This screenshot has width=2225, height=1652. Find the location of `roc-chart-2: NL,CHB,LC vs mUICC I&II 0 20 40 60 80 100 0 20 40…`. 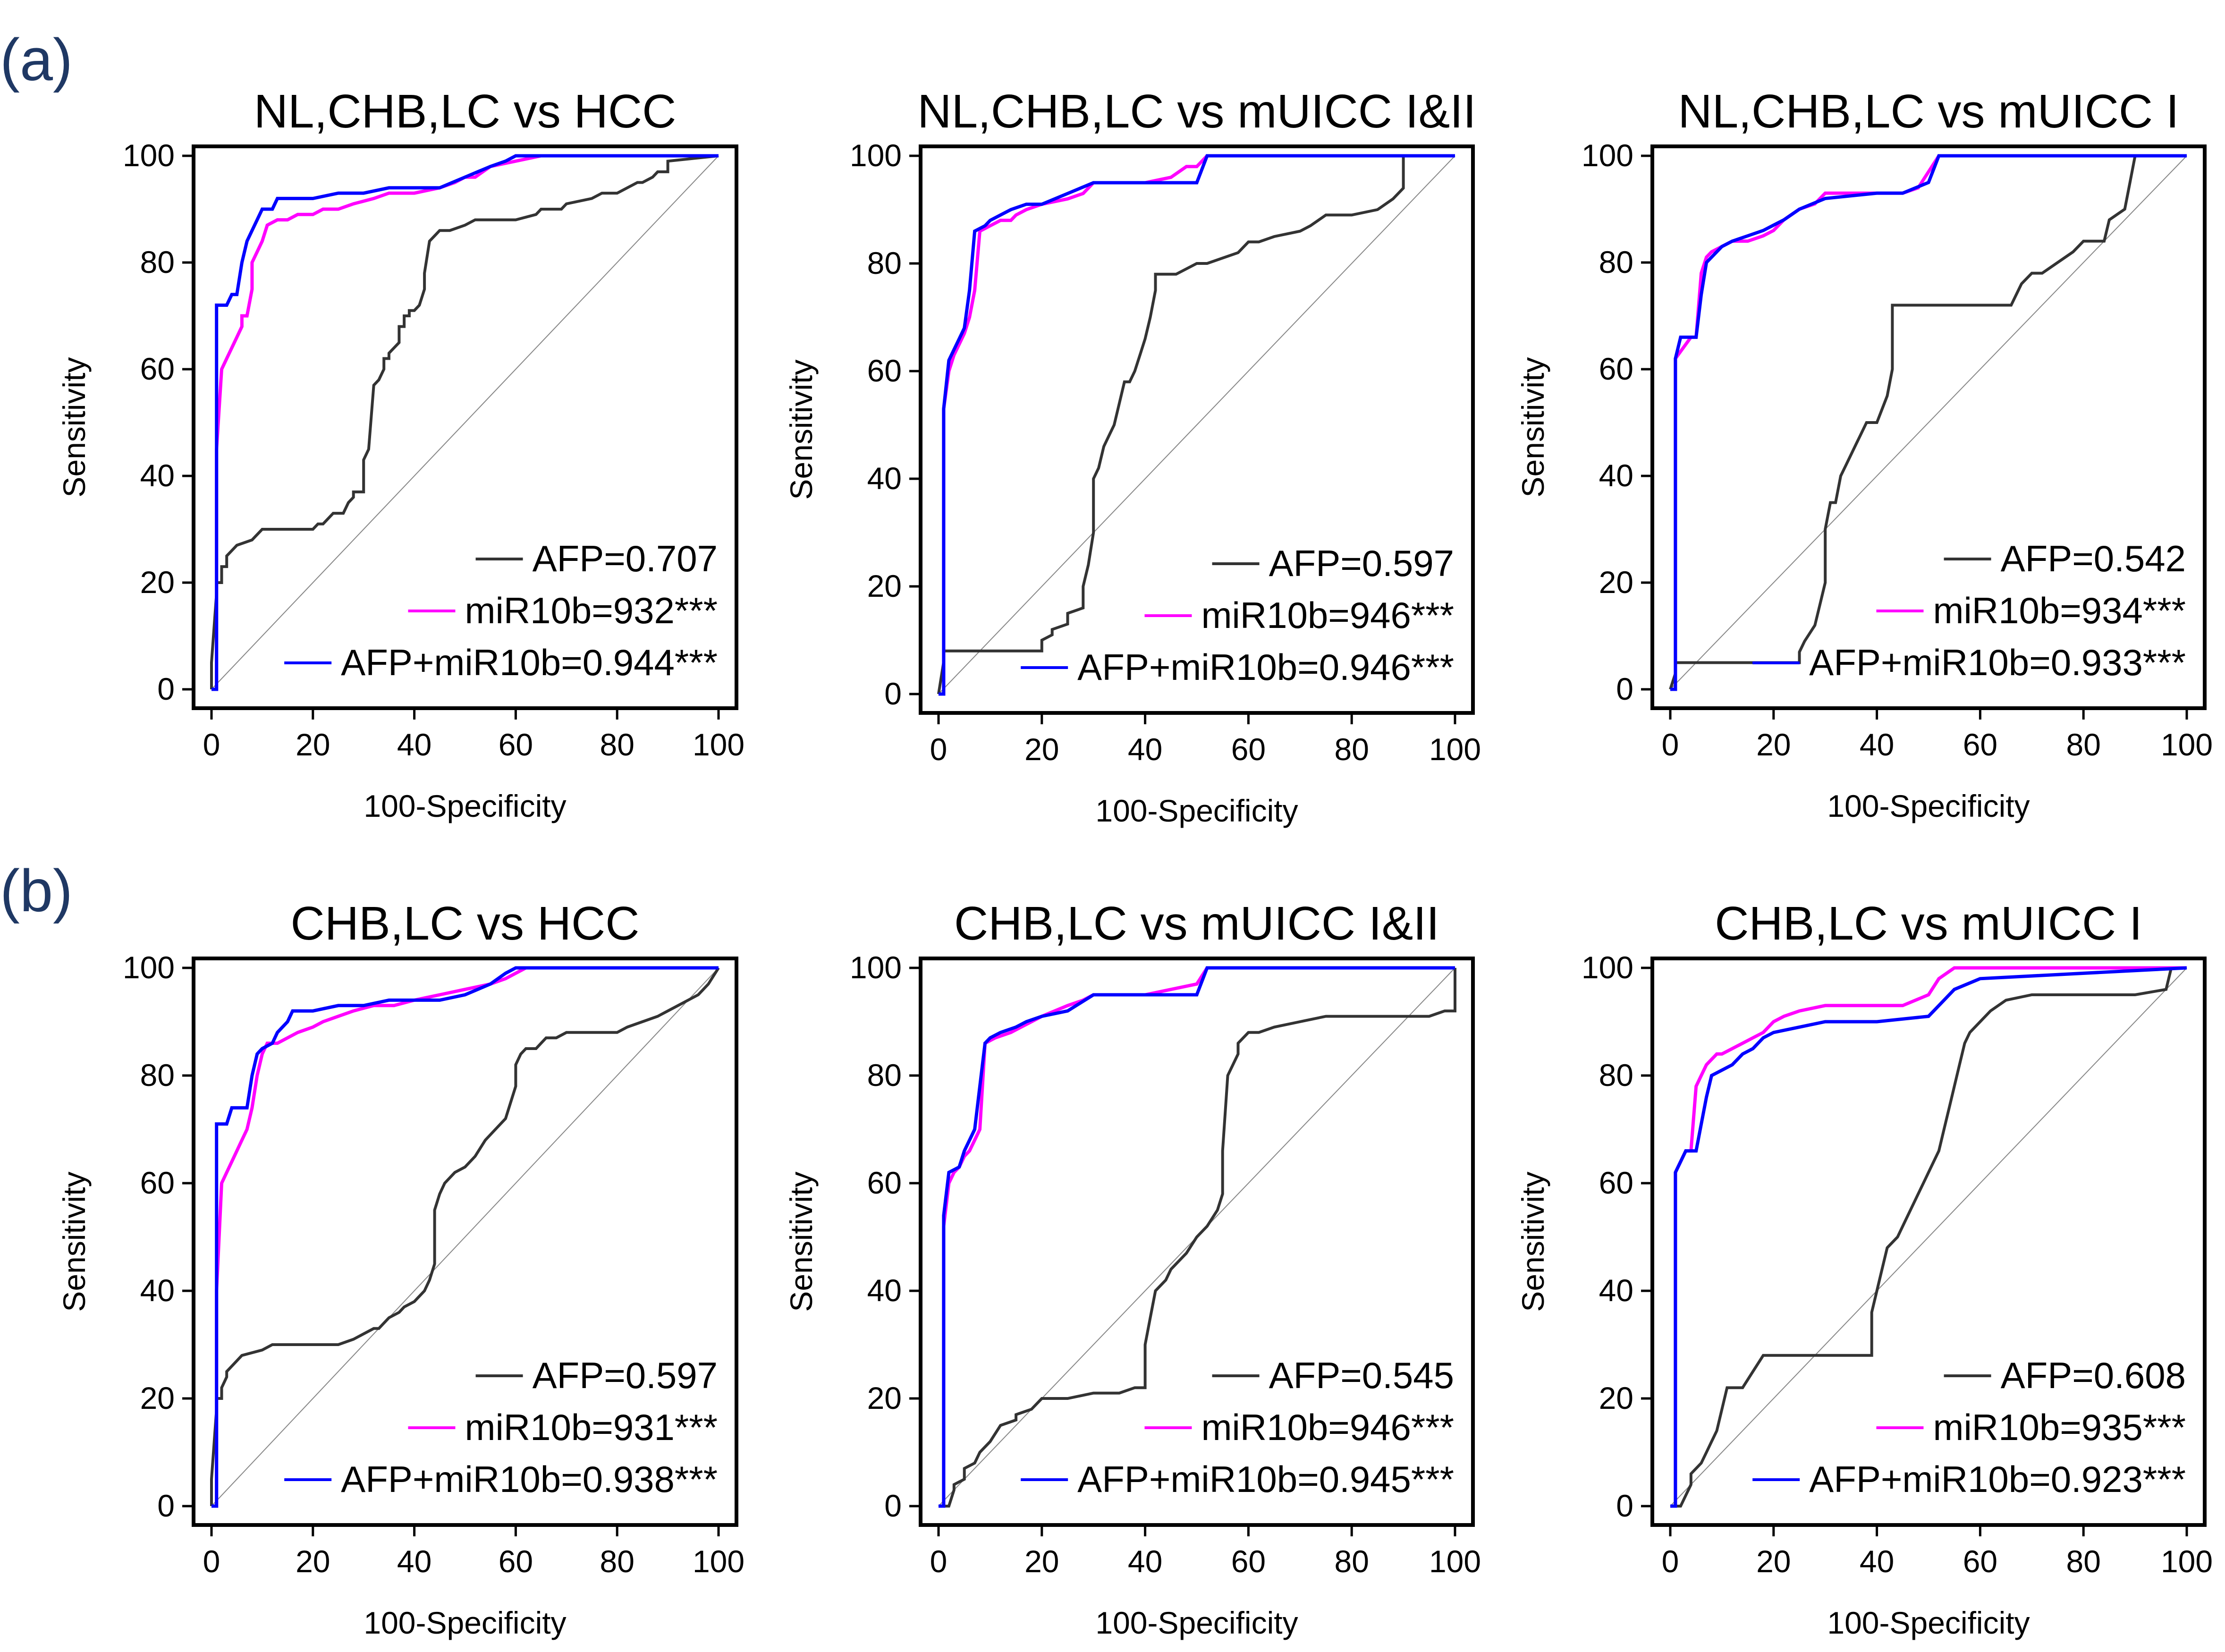

roc-chart-2: NL,CHB,LC vs mUICC I&II 0 20 40 60 80 100 0 20 40… is located at coordinates (1132, 456).